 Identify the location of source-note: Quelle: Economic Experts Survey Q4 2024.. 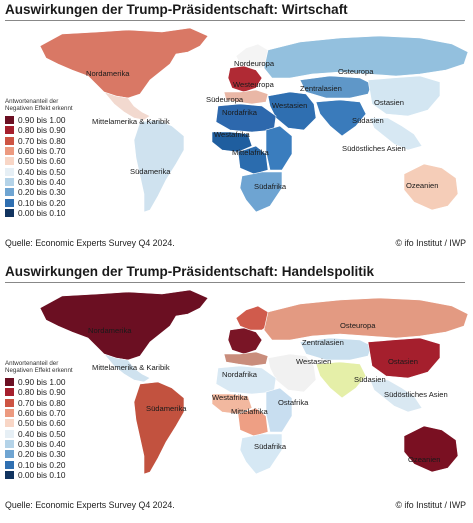
(90, 243).